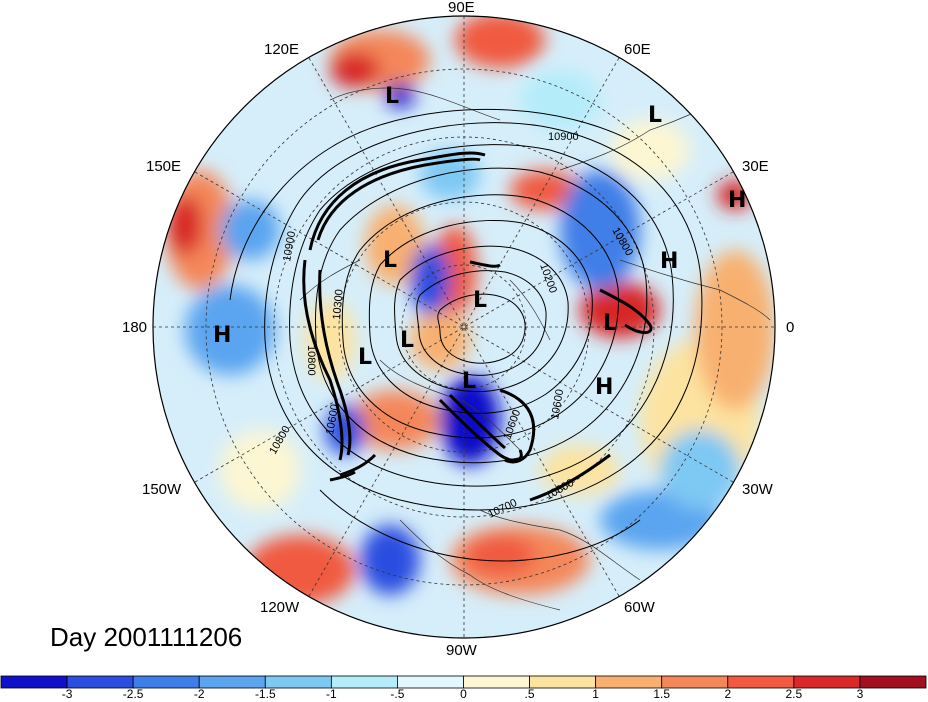 This screenshot has width=928, height=702. What do you see at coordinates (461, 8) in the screenshot?
I see `lon-label-90e: 90E` at bounding box center [461, 8].